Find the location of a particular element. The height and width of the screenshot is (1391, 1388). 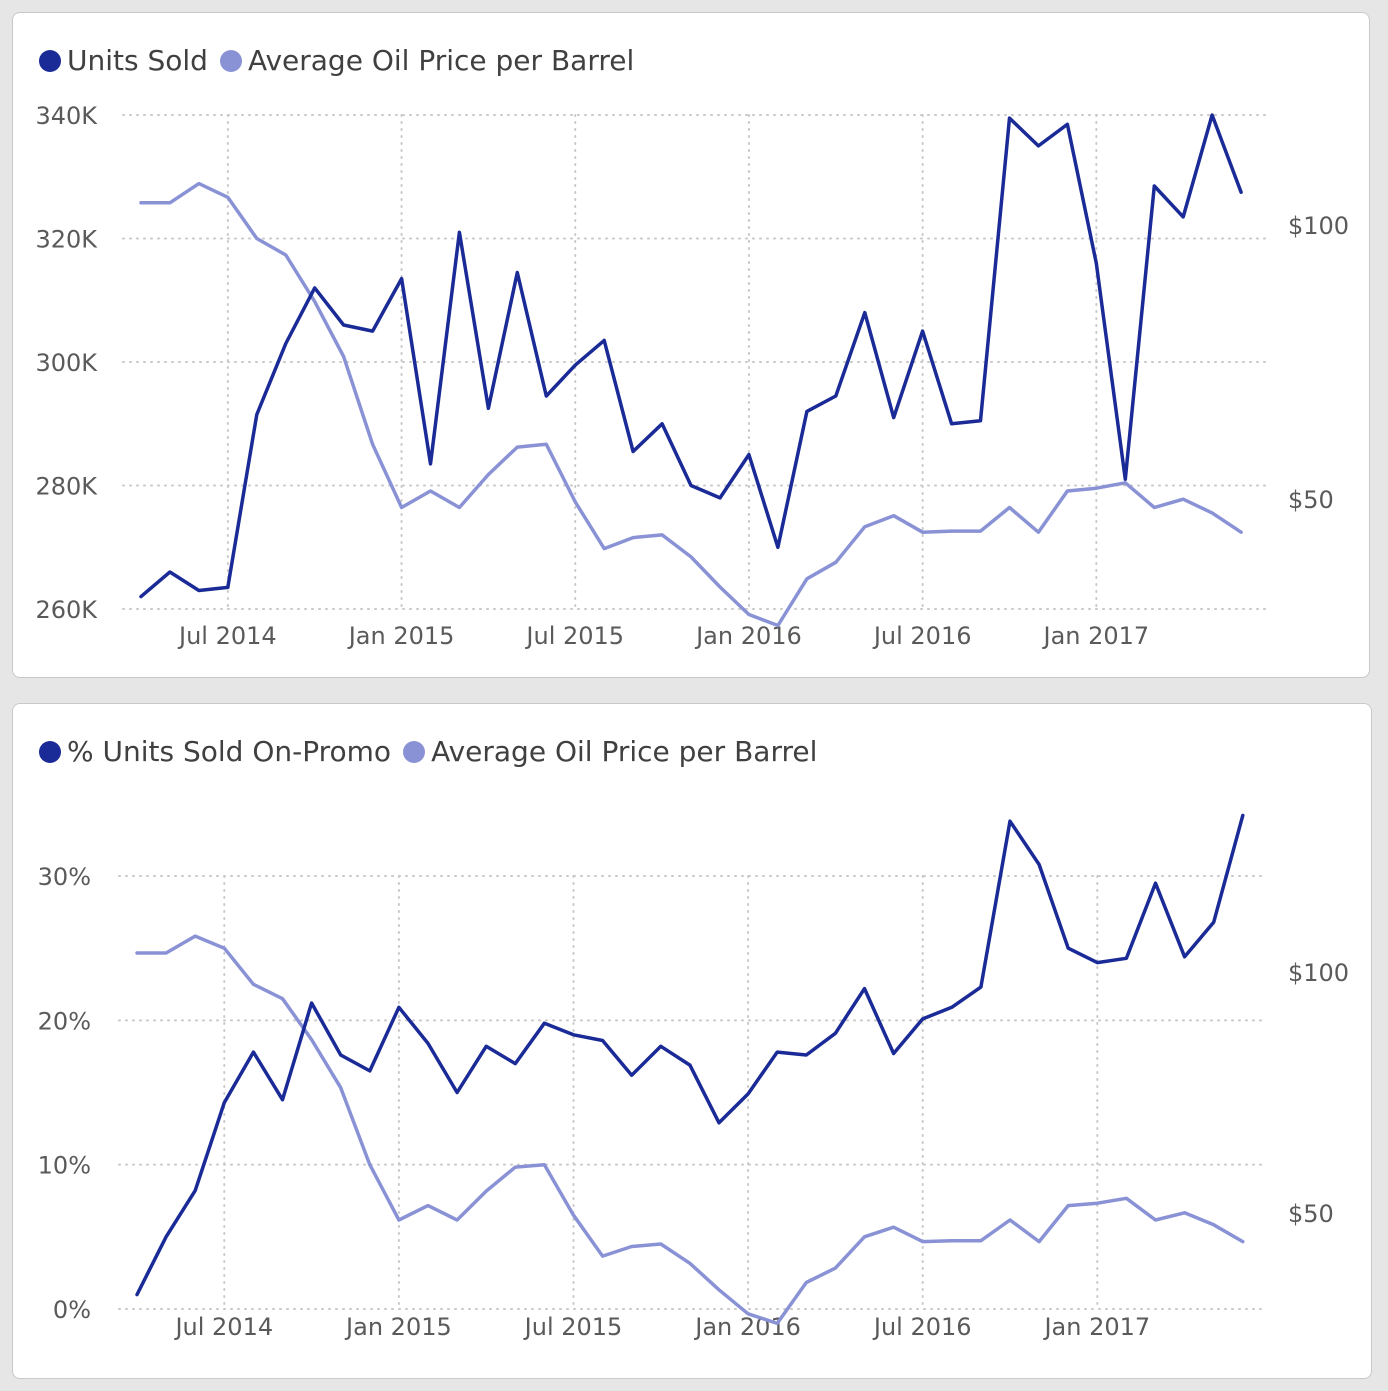

legend-item-units-sold: Units Sold is located at coordinates (123, 60).